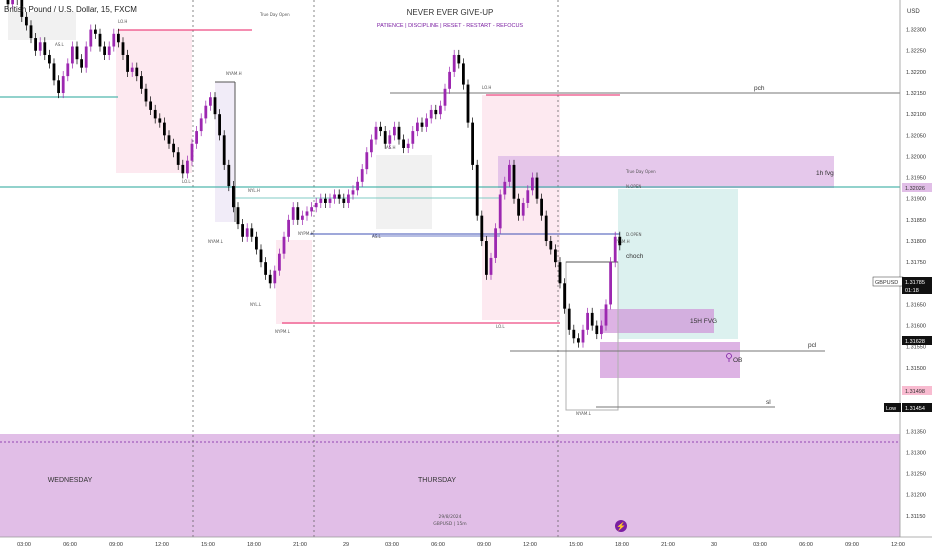 This screenshot has height=550, width=932. I want to click on time-tick-label: 30, so click(714, 545).